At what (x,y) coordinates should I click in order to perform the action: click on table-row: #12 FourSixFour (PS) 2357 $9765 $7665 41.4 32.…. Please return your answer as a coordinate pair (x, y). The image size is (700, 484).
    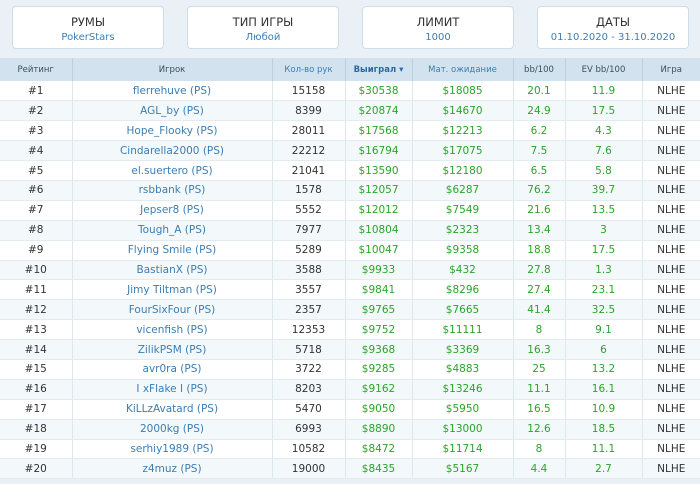
    Looking at the image, I should click on (350, 310).